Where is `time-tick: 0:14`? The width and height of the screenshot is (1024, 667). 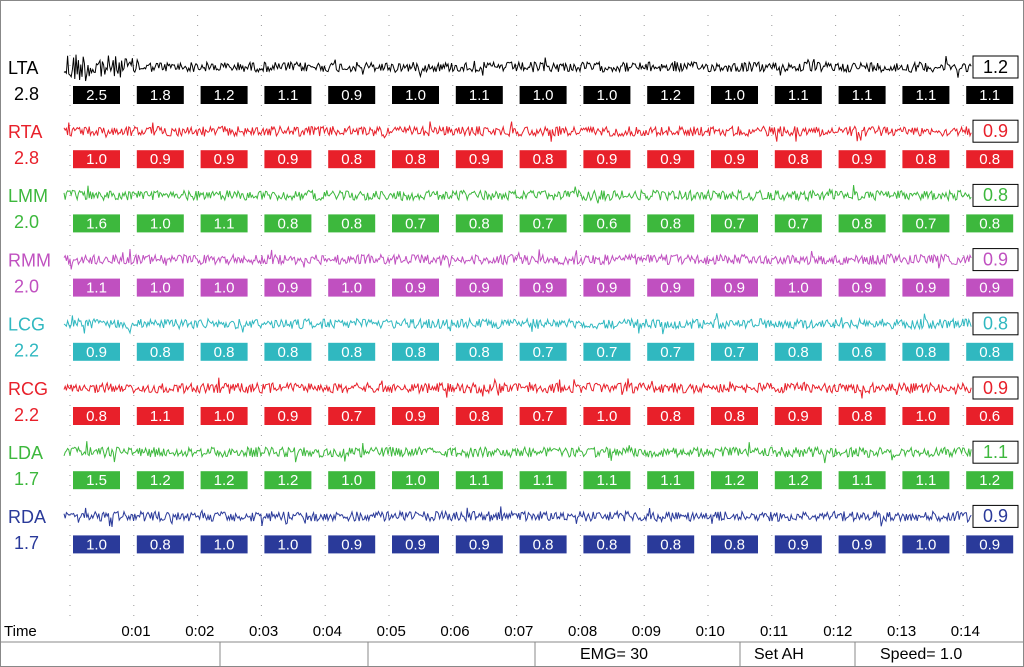
time-tick: 0:14 is located at coordinates (965, 631).